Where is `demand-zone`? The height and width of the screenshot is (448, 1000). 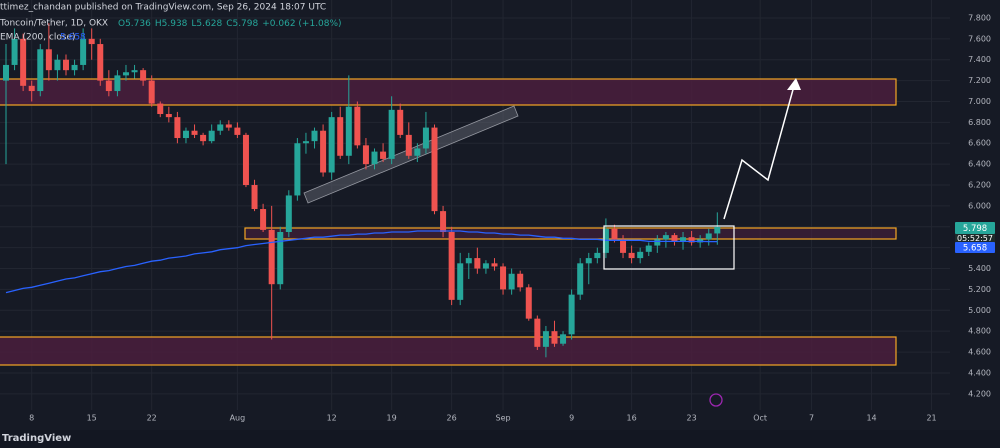 demand-zone is located at coordinates (448, 351).